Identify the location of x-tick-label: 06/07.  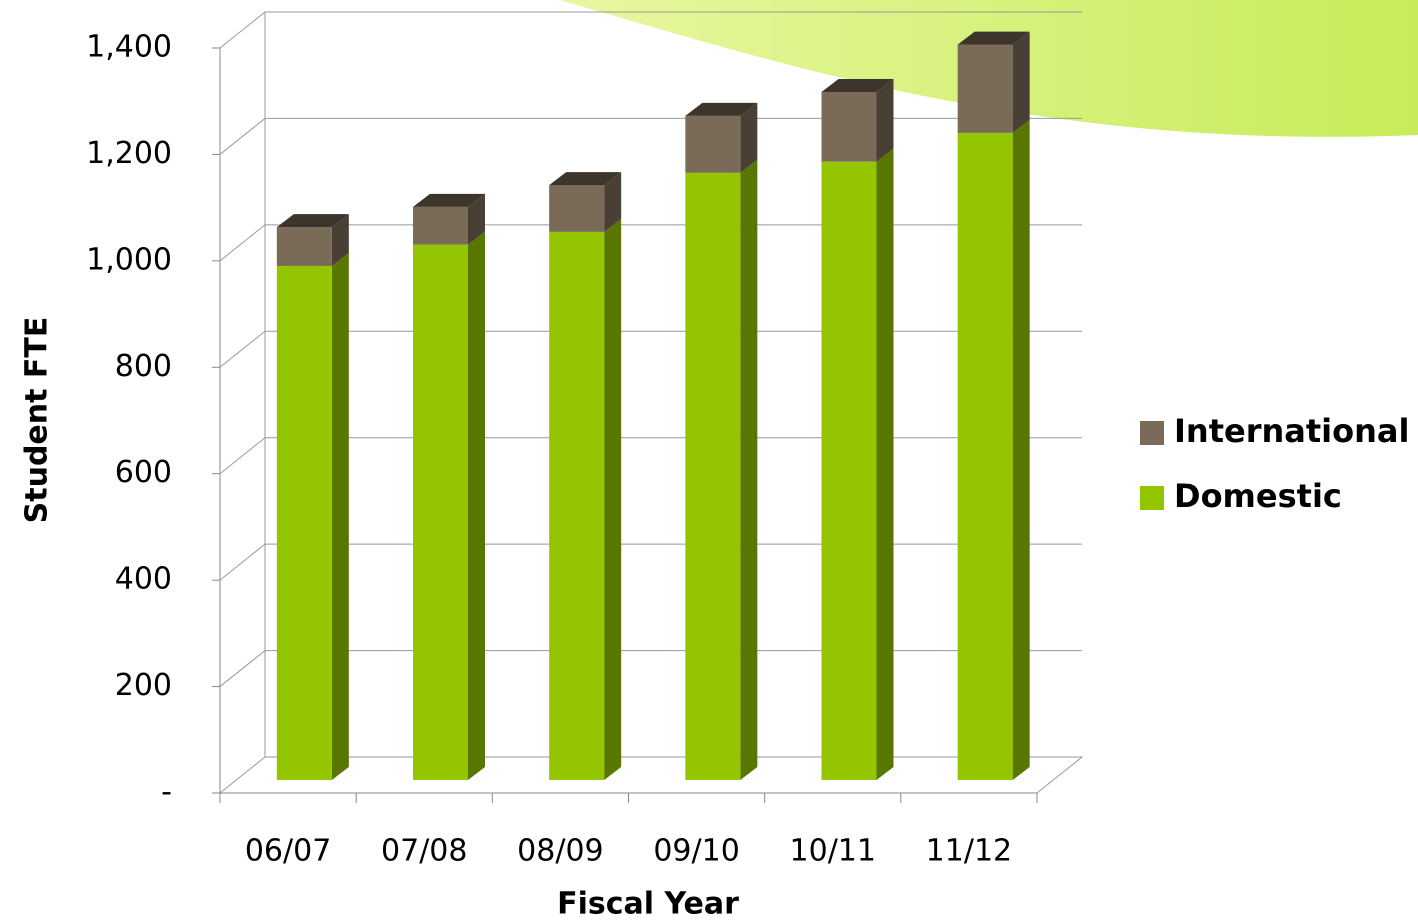
(288, 851).